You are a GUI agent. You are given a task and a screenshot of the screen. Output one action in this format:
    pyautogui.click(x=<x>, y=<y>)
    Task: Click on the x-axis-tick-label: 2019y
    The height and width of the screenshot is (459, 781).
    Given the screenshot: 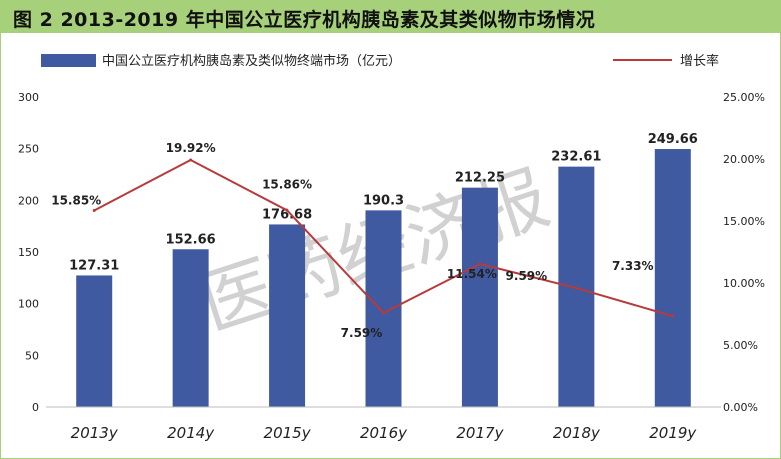 What is the action you would take?
    pyautogui.click(x=673, y=433)
    